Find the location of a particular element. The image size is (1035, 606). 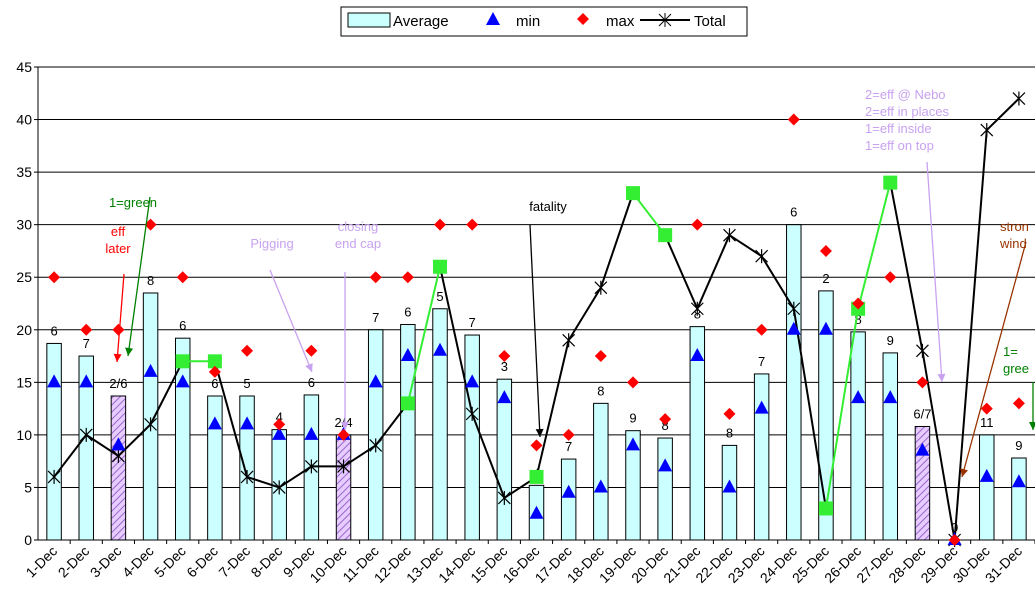

y-tick-label: 40 is located at coordinates (24, 120).